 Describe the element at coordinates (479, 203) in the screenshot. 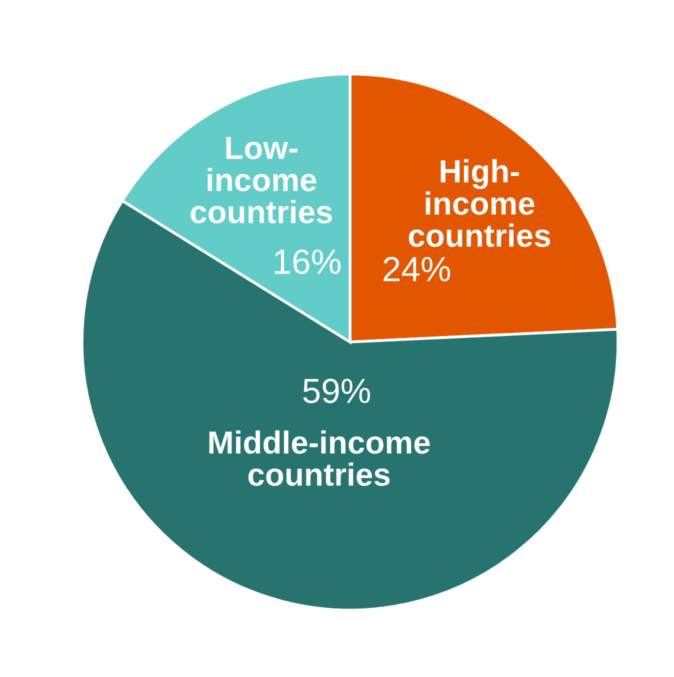

I see `slice-label: High- income countries` at that location.